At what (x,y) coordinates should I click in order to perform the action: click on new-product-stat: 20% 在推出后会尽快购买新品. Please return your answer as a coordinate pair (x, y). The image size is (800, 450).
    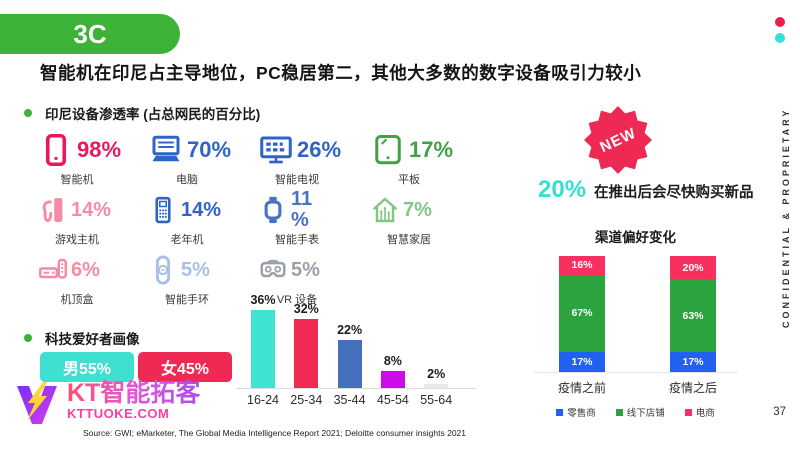
    Looking at the image, I should click on (646, 190).